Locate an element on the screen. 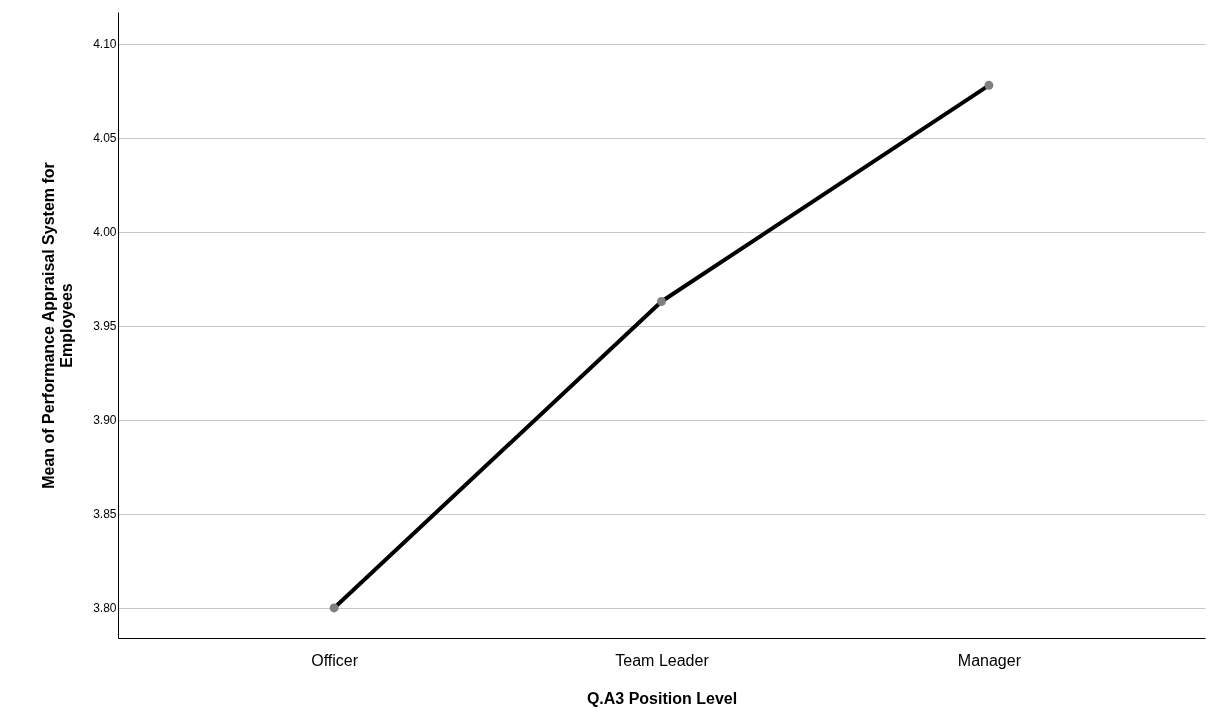 This screenshot has height=719, width=1222. y-tick-label: 4.05 is located at coordinates (105, 138).